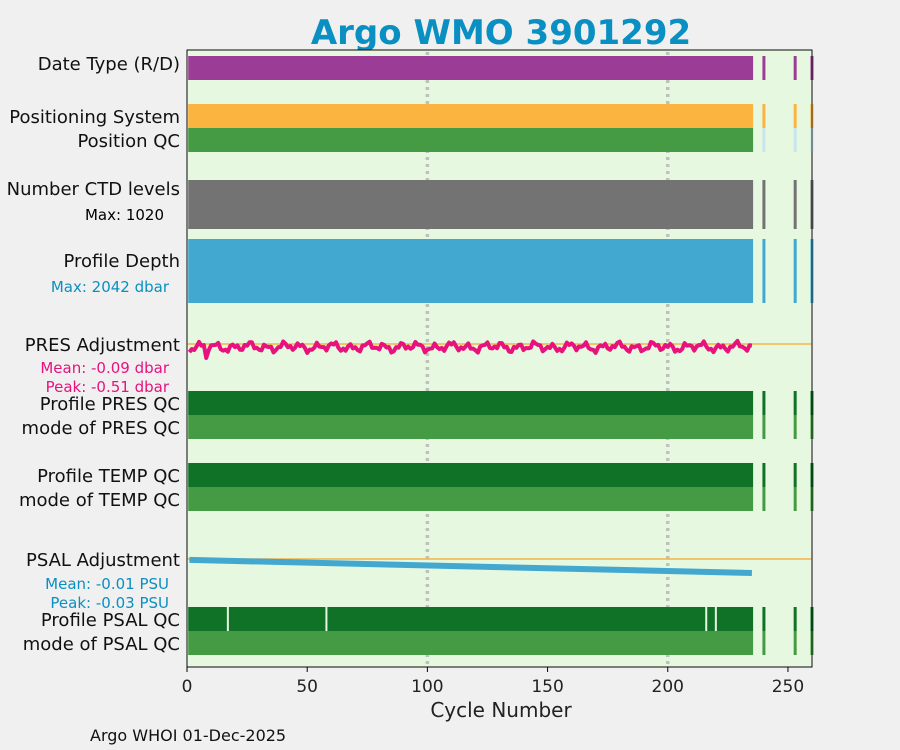 The image size is (900, 750). I want to click on x-tick-label-100: 100, so click(427, 687).